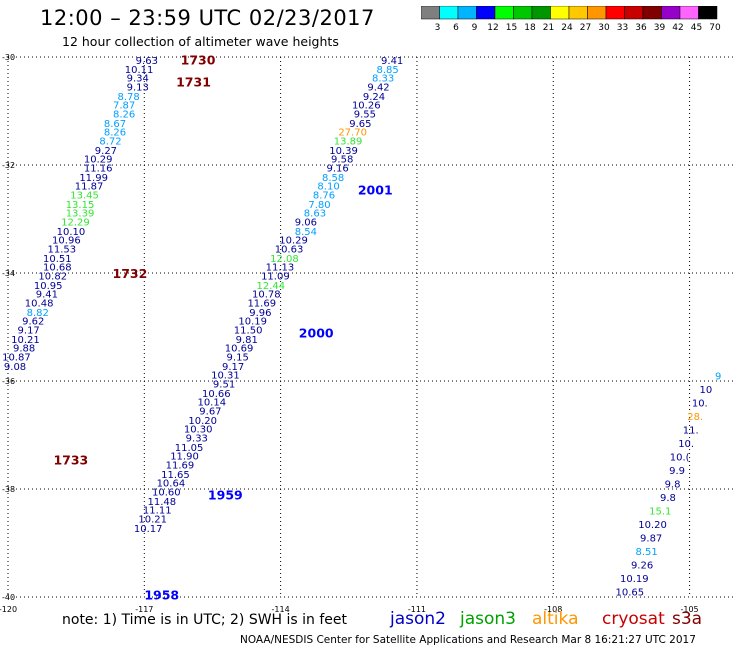 This screenshot has width=740, height=650. Describe the element at coordinates (115, 124) in the screenshot. I see `wave-height-value: 8.67` at that location.